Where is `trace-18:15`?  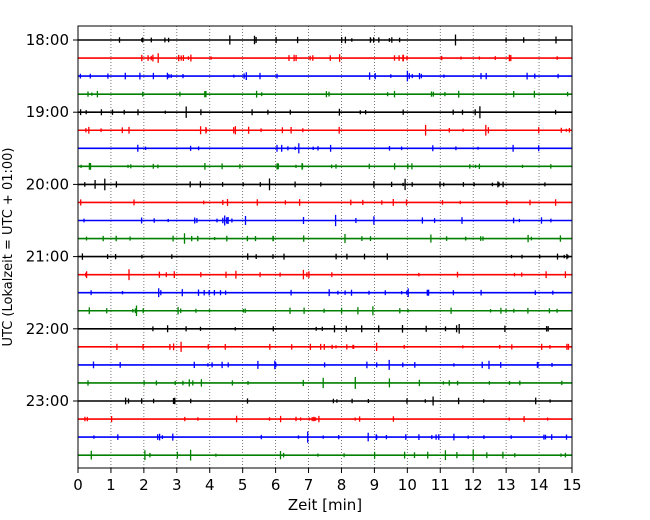
trace-18:15 is located at coordinates (325, 58).